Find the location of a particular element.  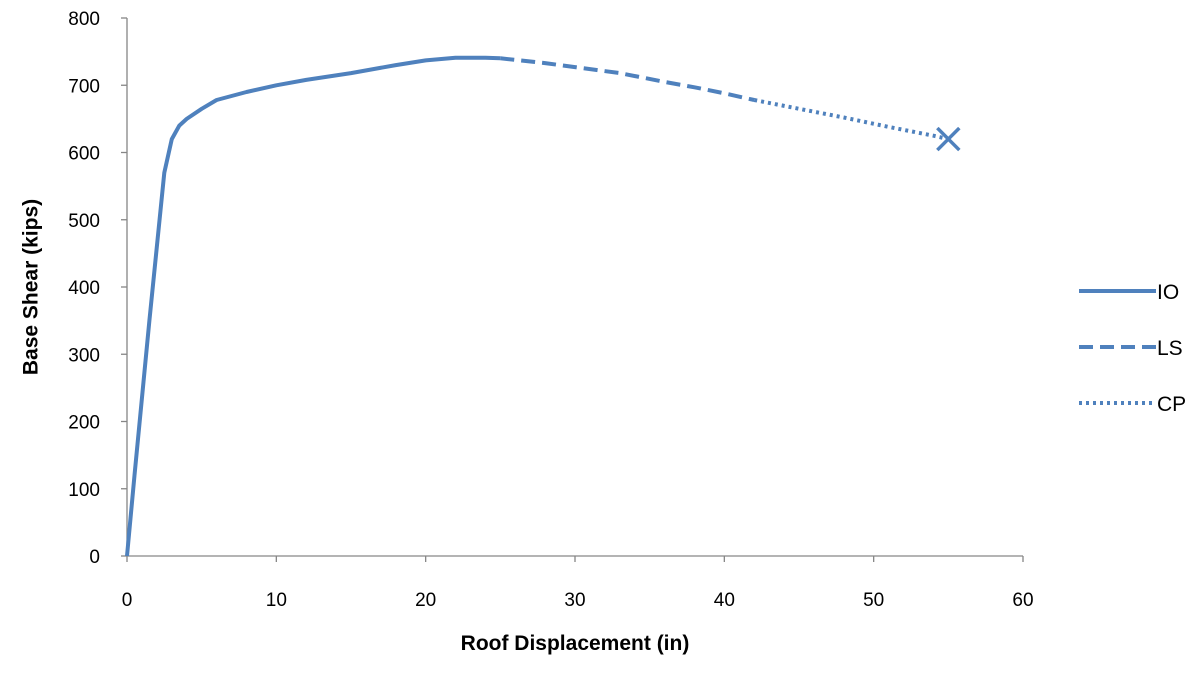

y-tick-label: 100 is located at coordinates (84, 490).